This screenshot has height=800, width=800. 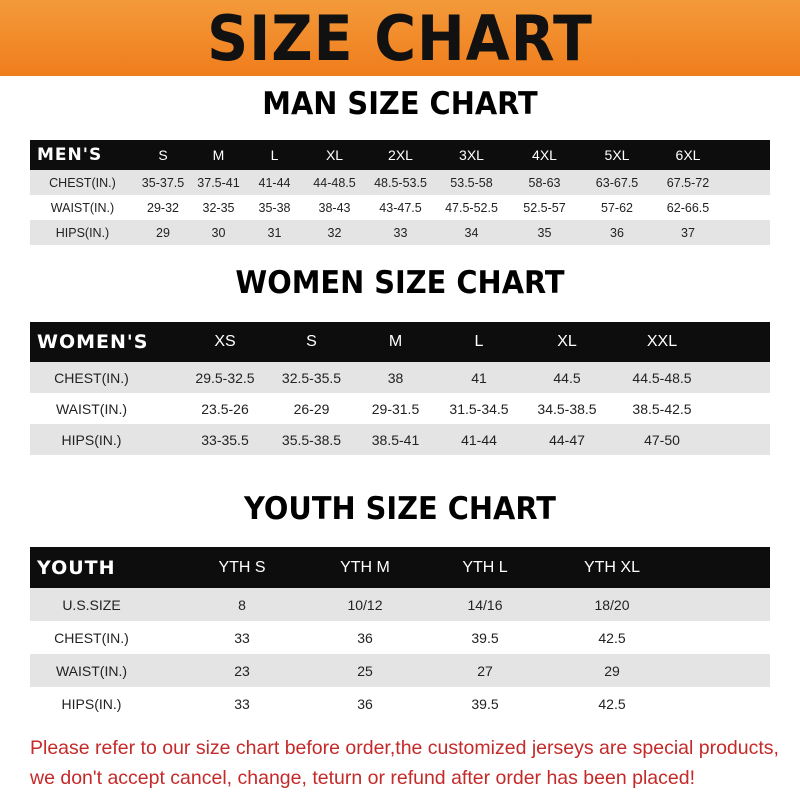 I want to click on banner-title: SIZE CHART, so click(x=400, y=38).